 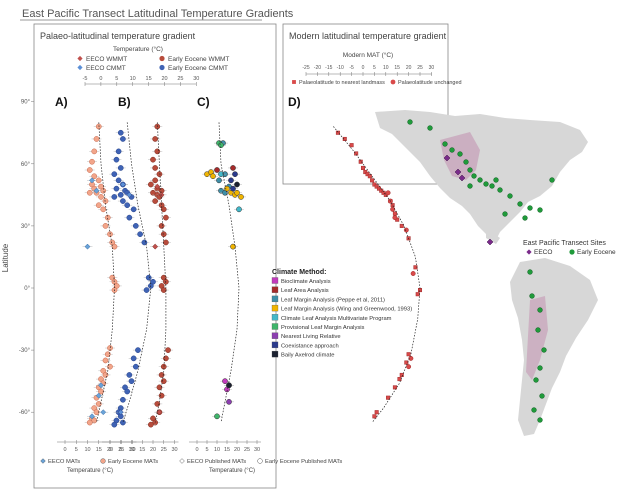 I want to click on bottom-legend-label: EECO Published MATs, so click(x=216, y=462).